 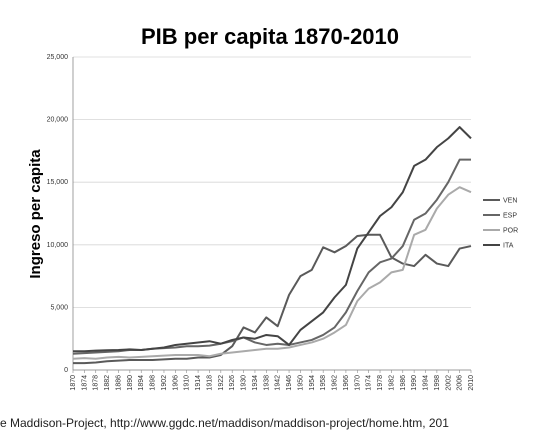 I want to click on y-tick-label: 15,000, so click(x=58, y=182).